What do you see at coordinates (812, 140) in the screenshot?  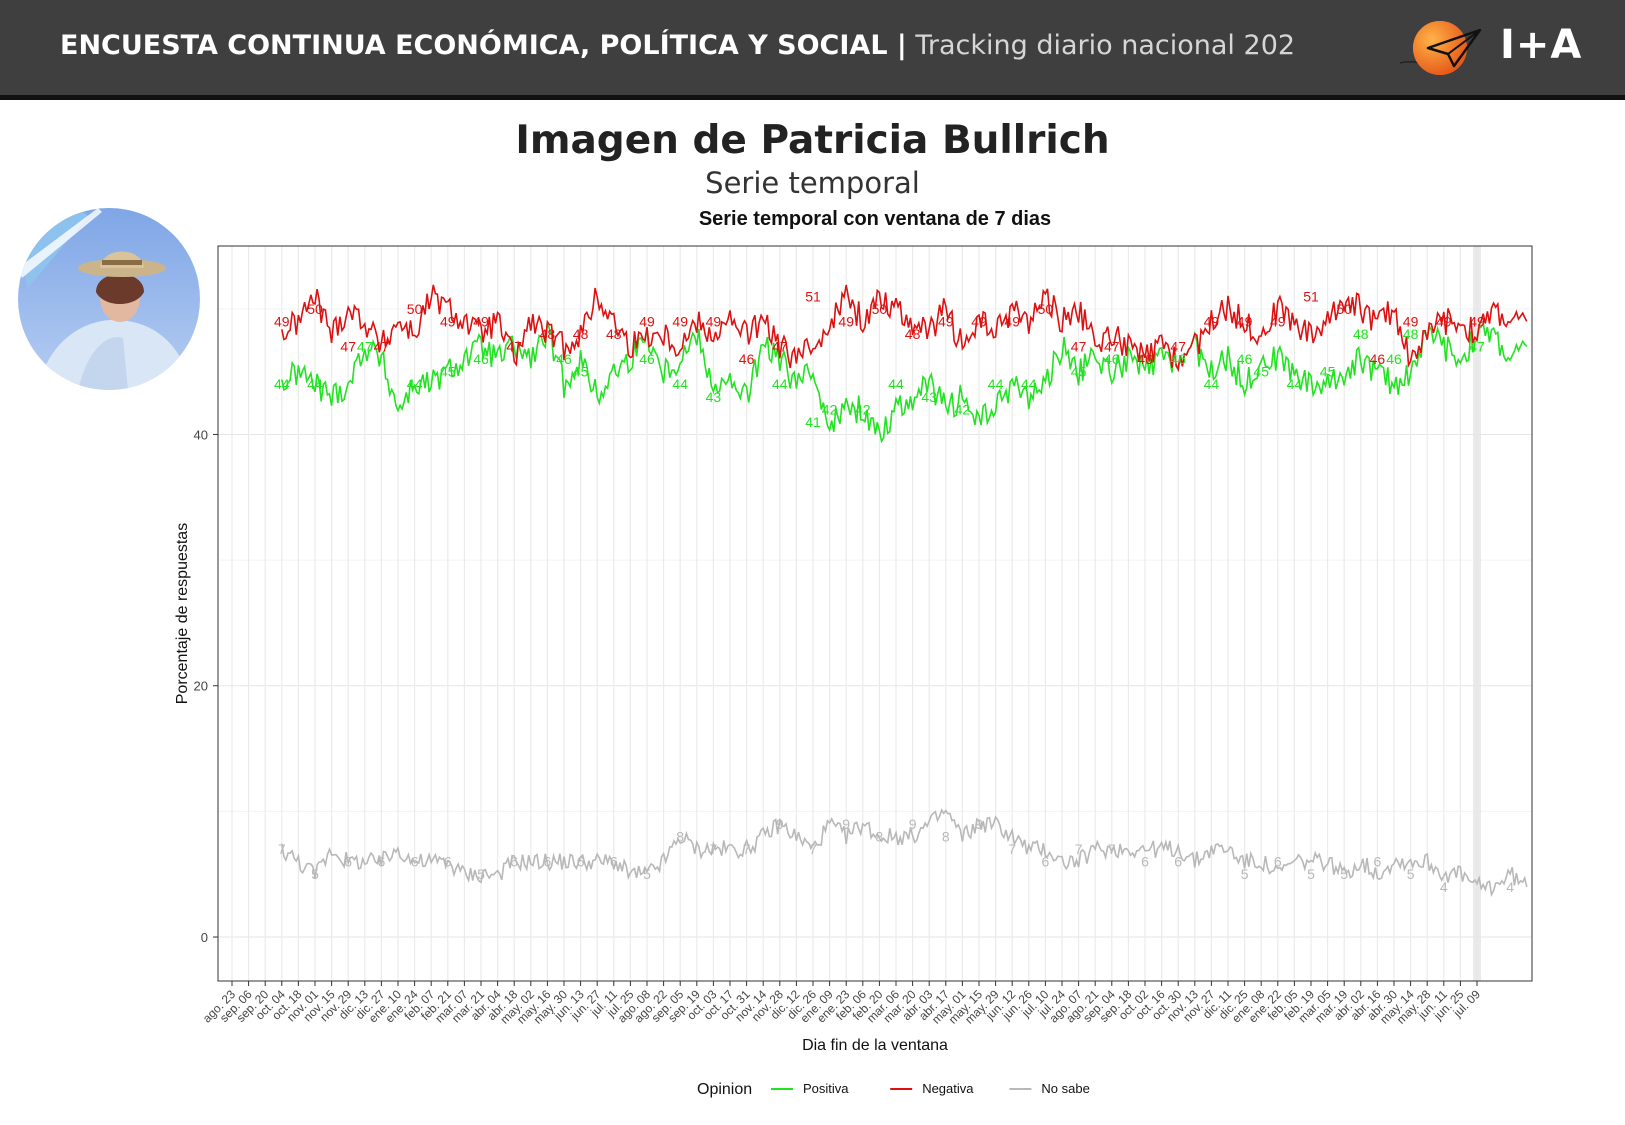 I see `page-title: Imagen de Patricia Bullrich` at bounding box center [812, 140].